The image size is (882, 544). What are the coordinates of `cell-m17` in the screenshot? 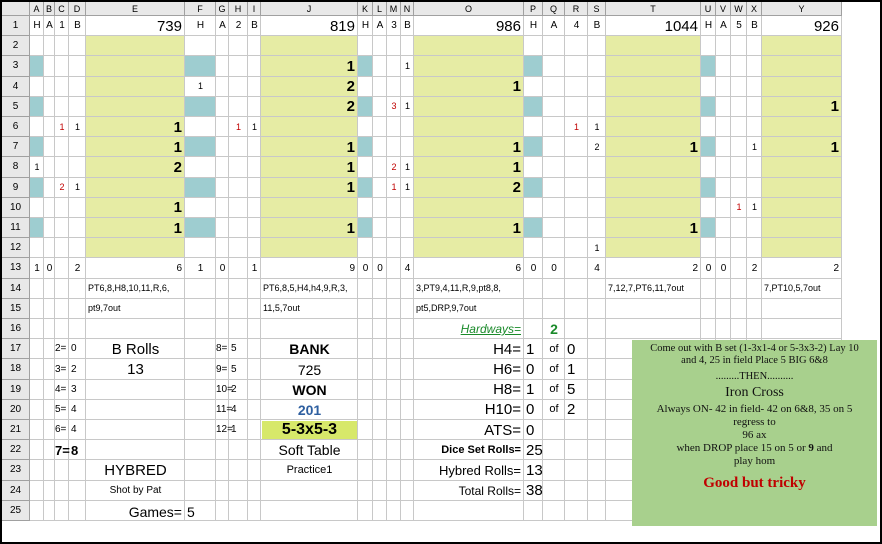 It's located at (394, 349).